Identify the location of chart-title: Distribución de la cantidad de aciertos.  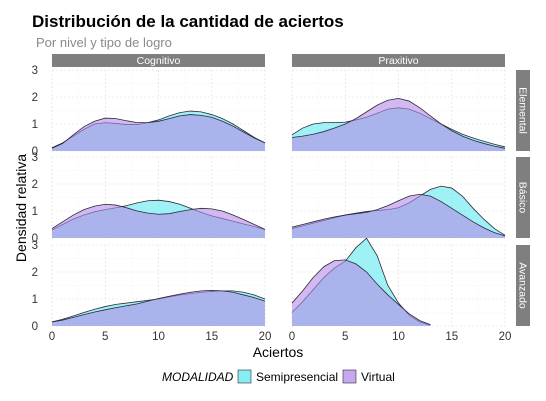
(188, 21).